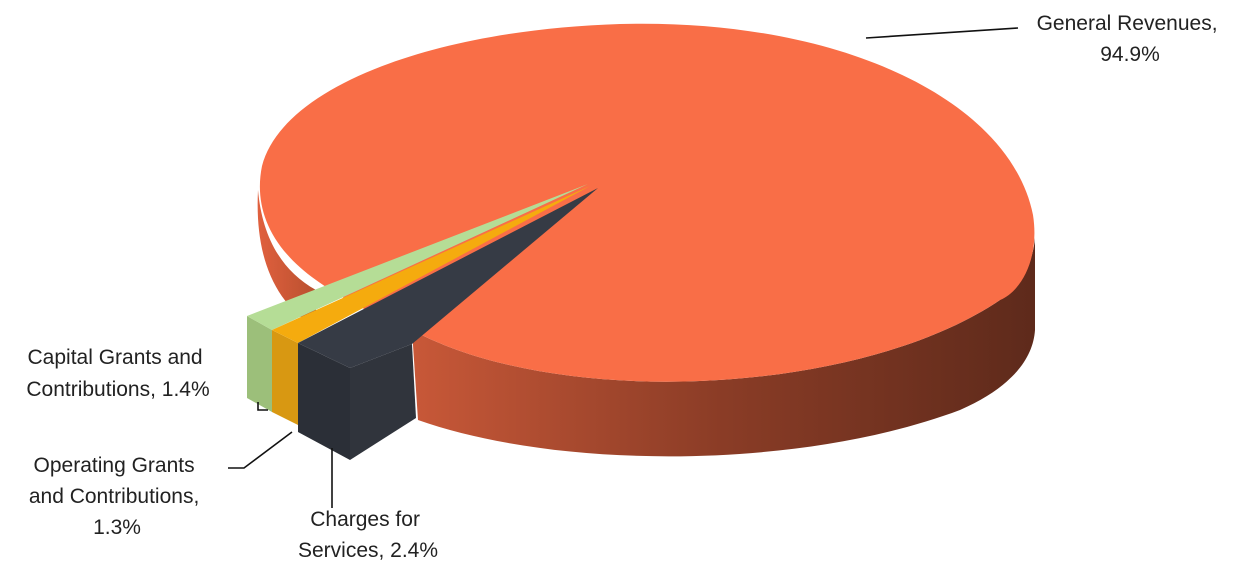 The image size is (1250, 566). I want to click on label-operating-grants: Operating Grants and Contributions, 1.3%, so click(117, 496).